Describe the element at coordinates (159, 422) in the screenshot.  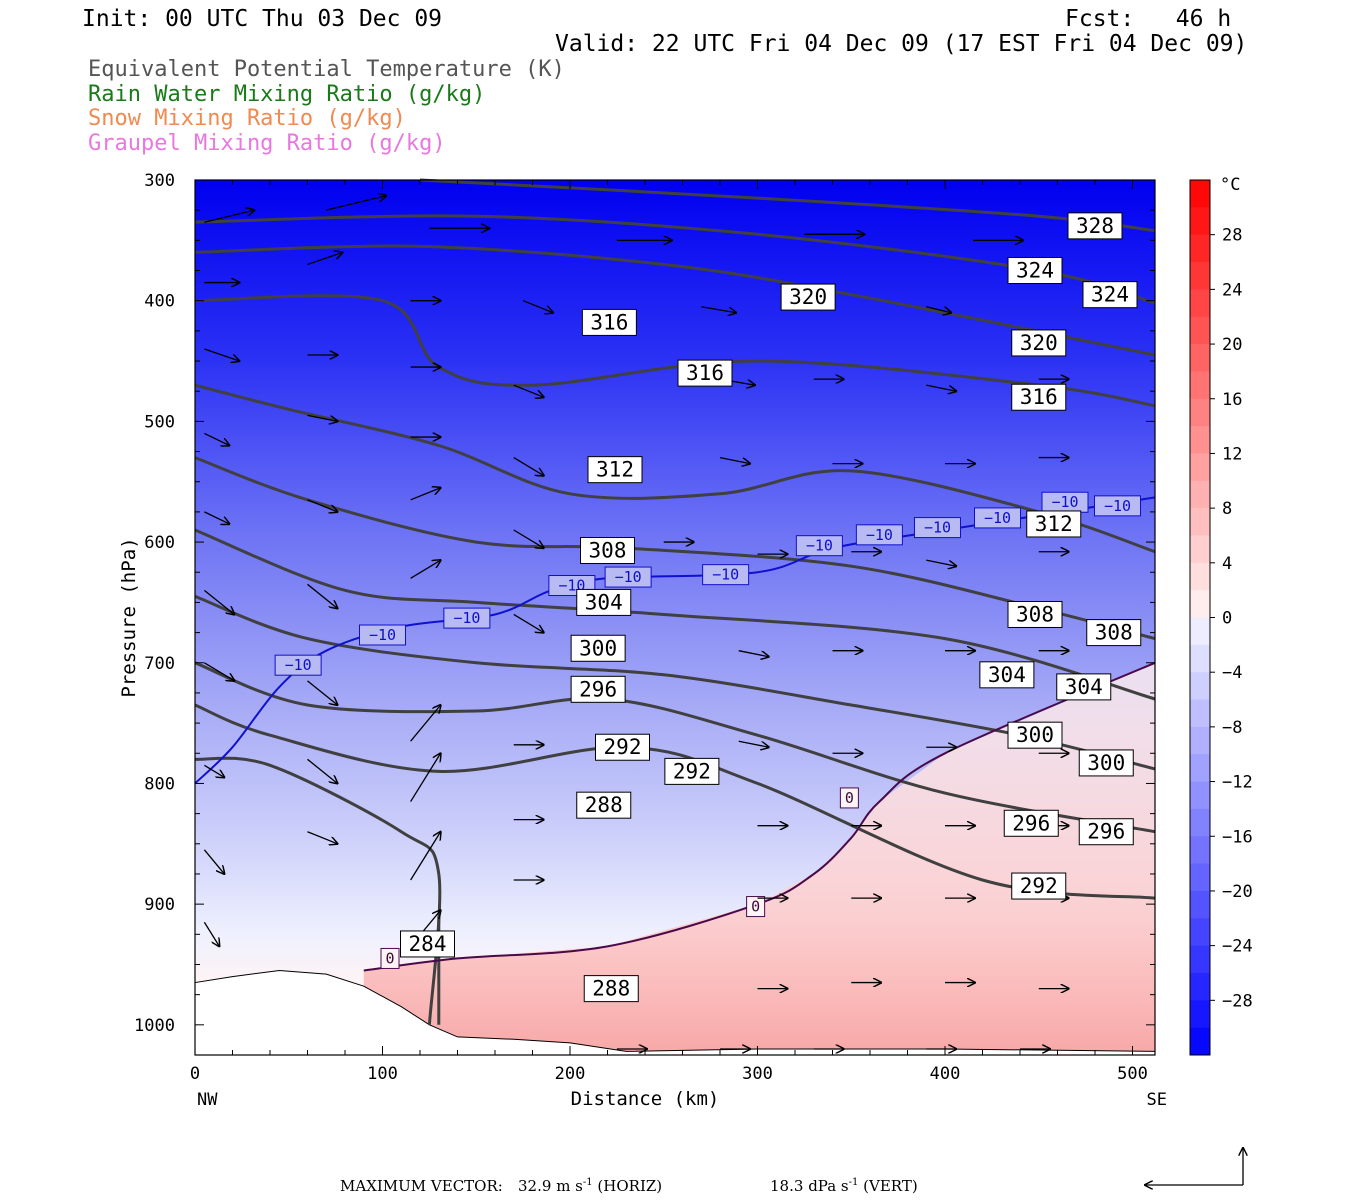
I see `y-tick-label: 500` at that location.